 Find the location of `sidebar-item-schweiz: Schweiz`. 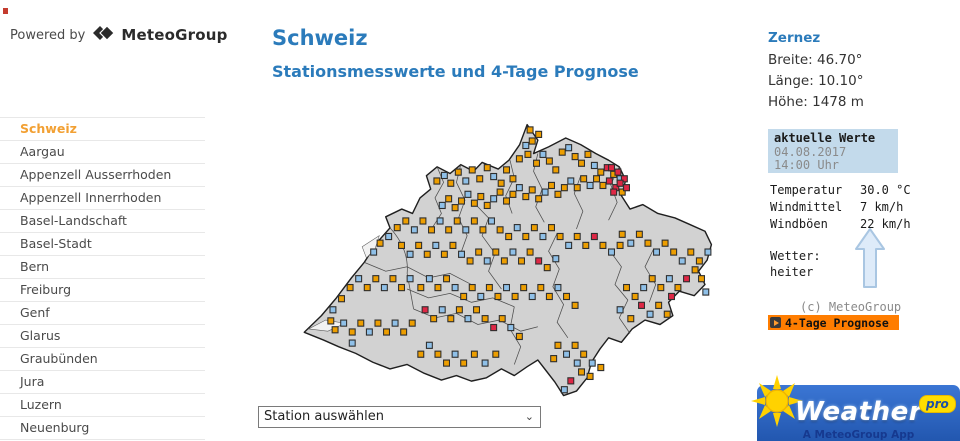

sidebar-item-schweiz: Schweiz is located at coordinates (102, 128).